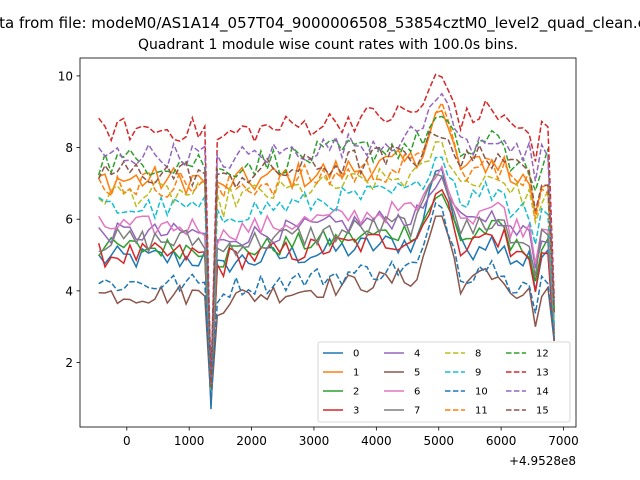  What do you see at coordinates (478, 373) in the screenshot?
I see `legend-label-9: 9` at bounding box center [478, 373].